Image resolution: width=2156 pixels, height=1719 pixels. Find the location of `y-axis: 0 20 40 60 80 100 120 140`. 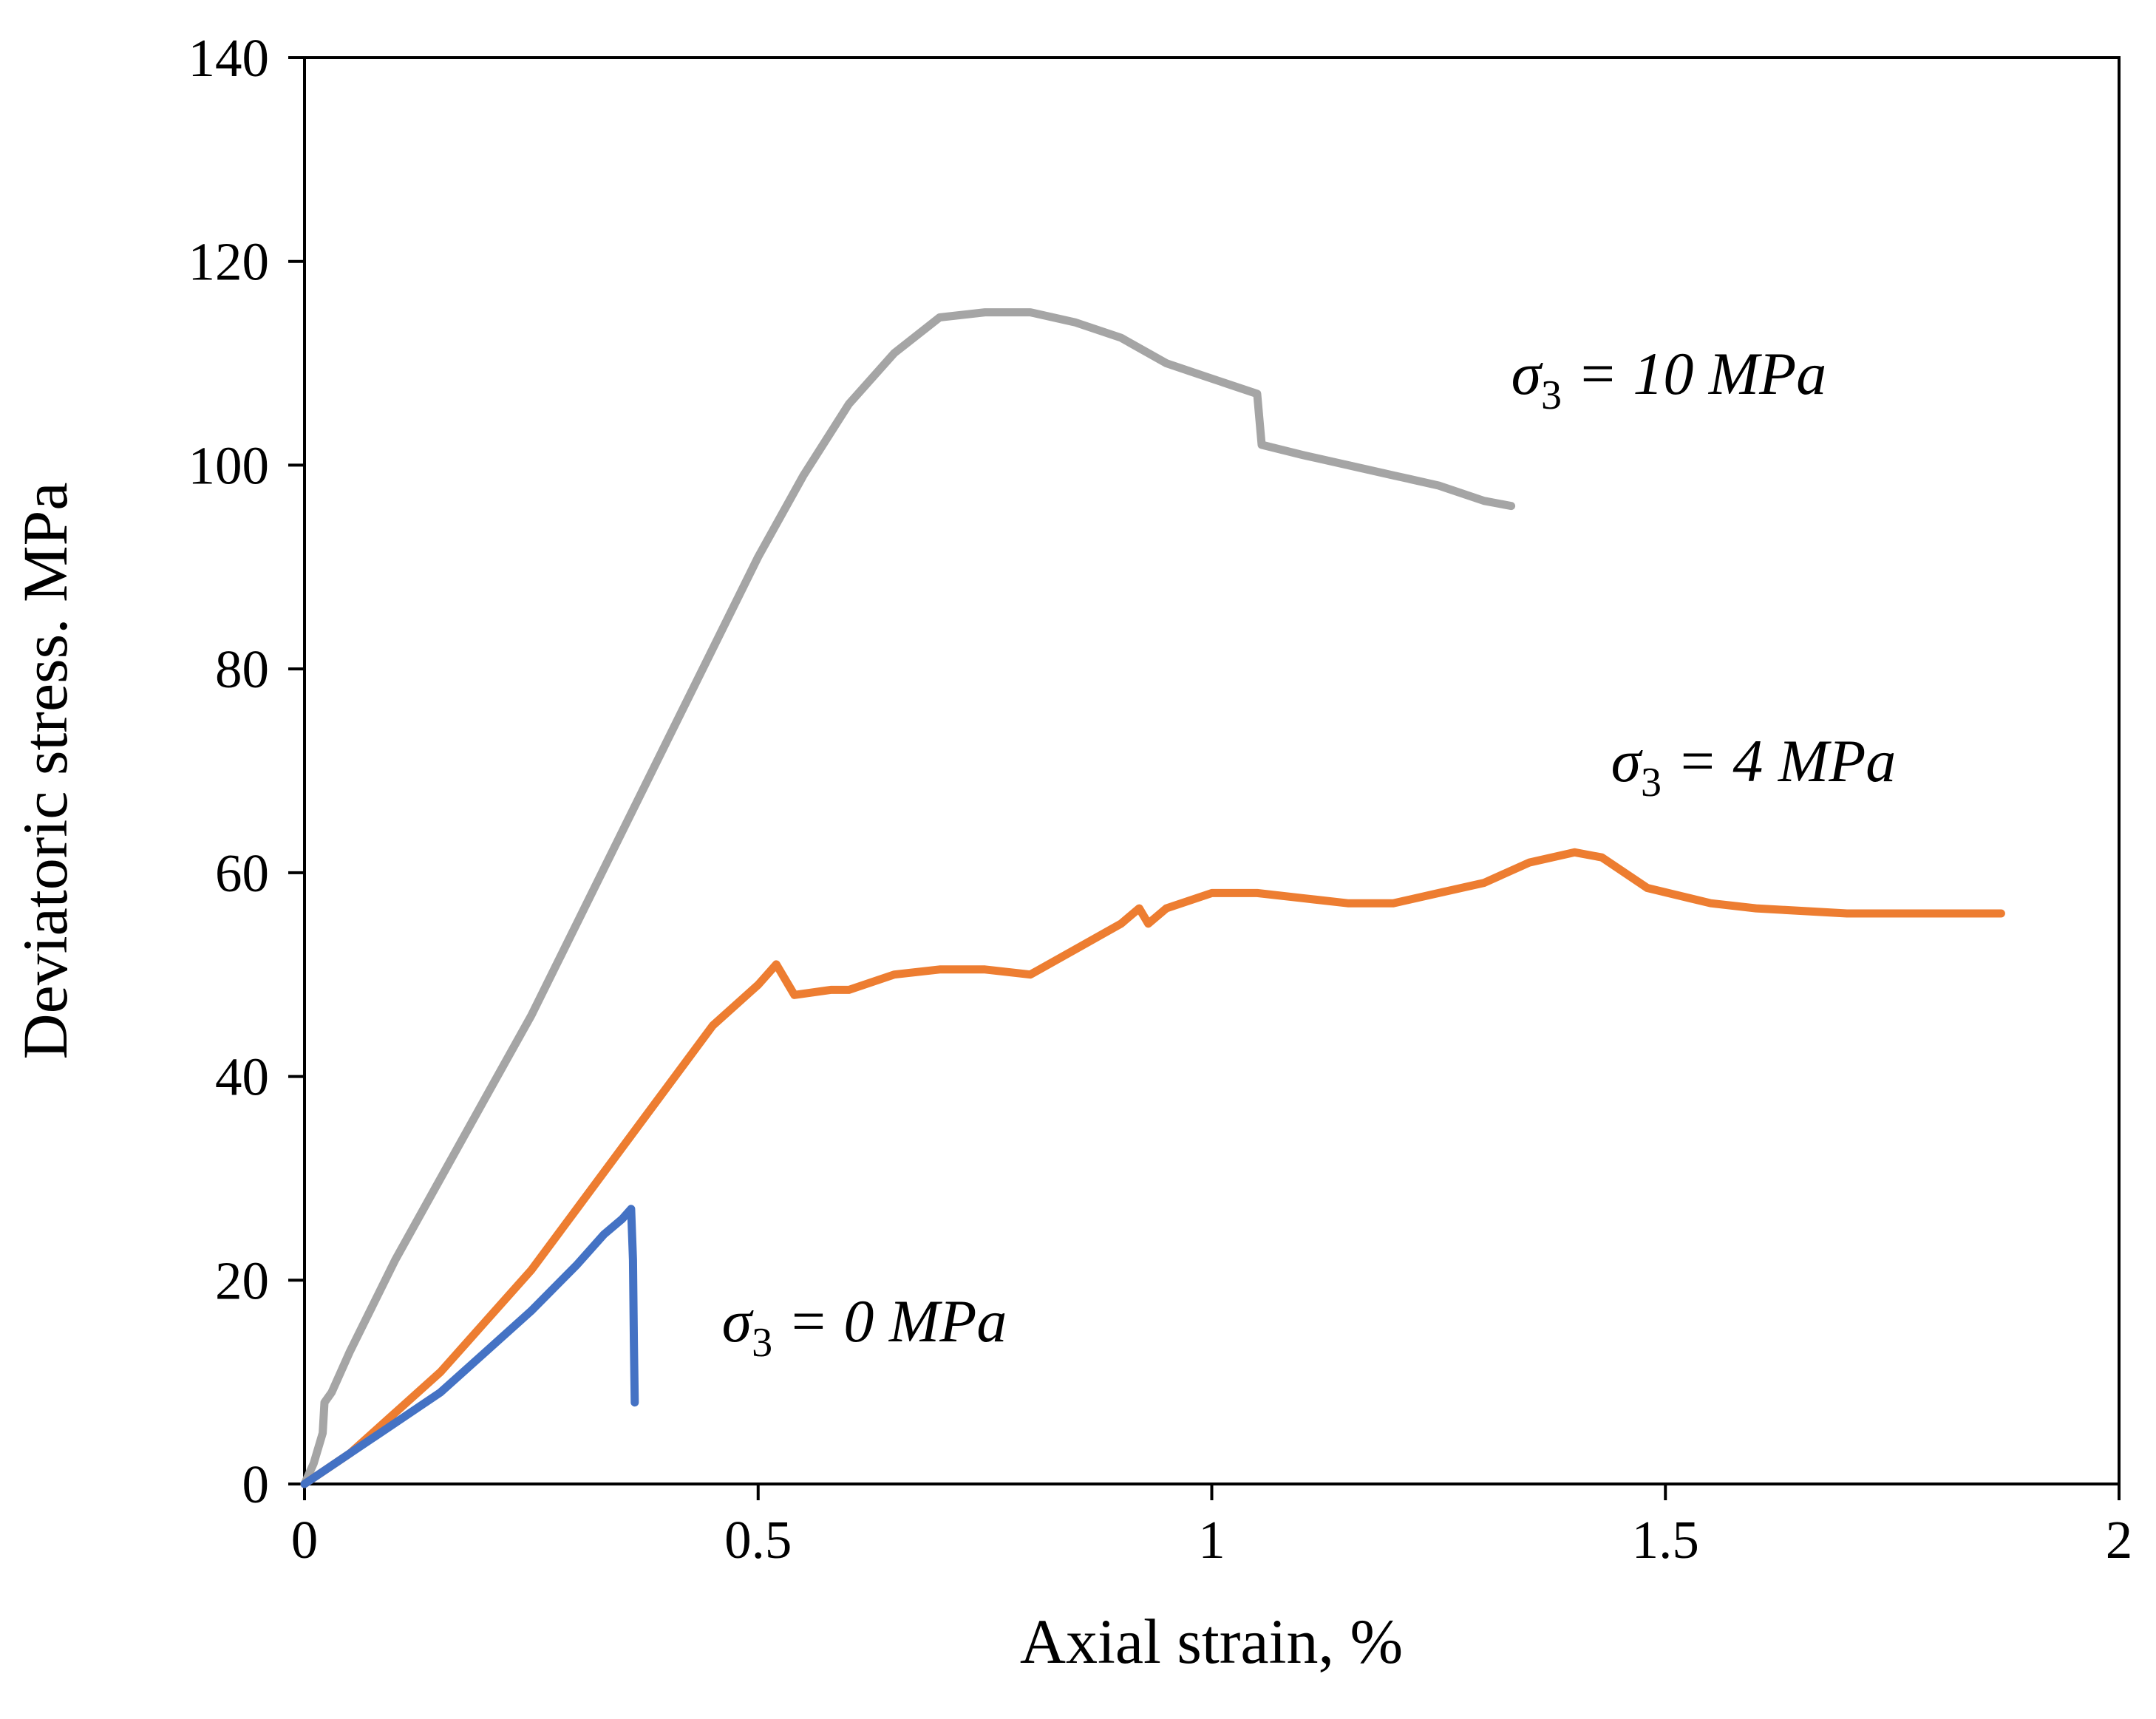

y-axis: 0 20 40 60 80 100 120 140 is located at coordinates (246, 771).